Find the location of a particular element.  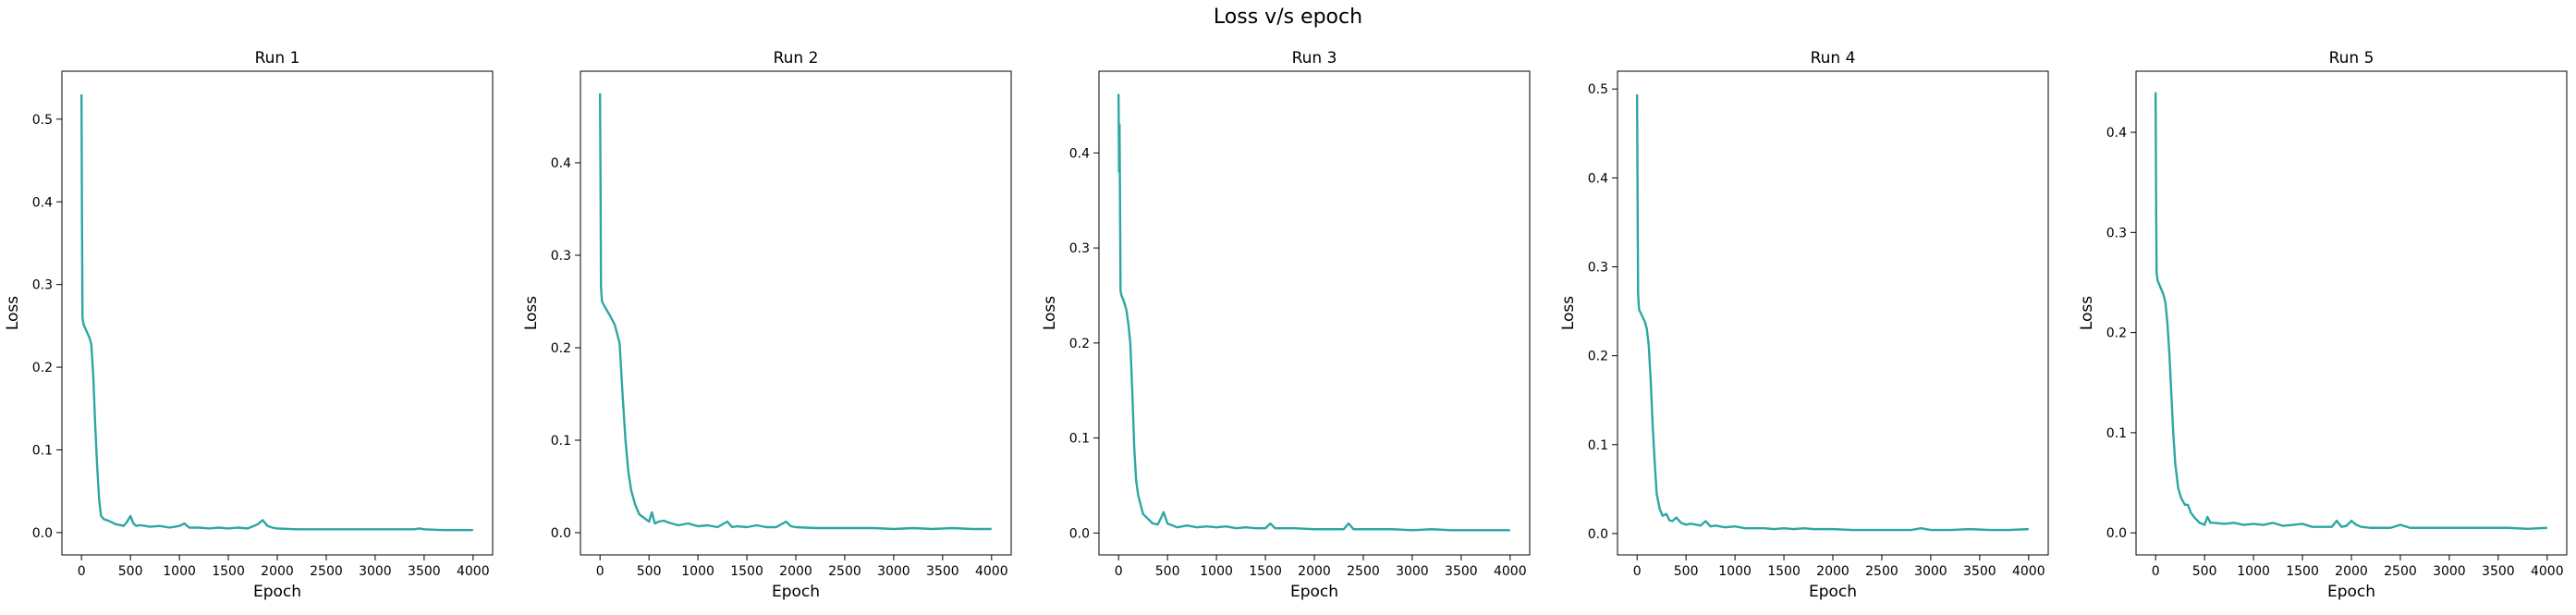

subplot-title: Run 5 is located at coordinates (2352, 58).